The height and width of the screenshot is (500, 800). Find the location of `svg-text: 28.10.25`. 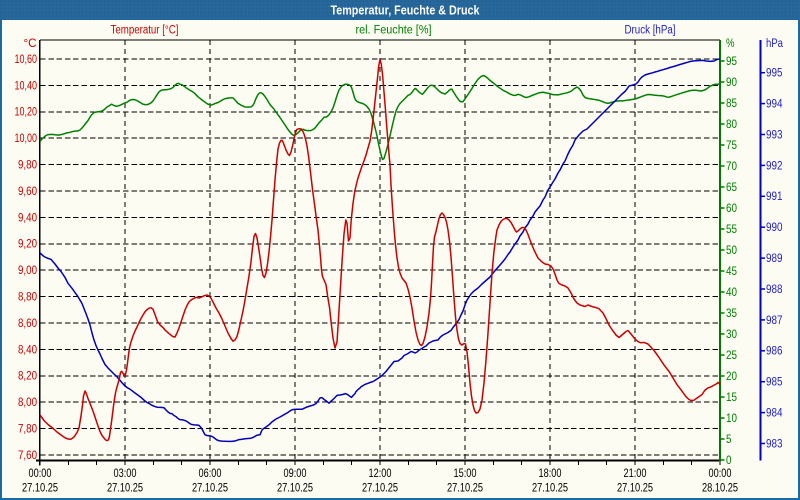

svg-text: 28.10.25 is located at coordinates (720, 488).